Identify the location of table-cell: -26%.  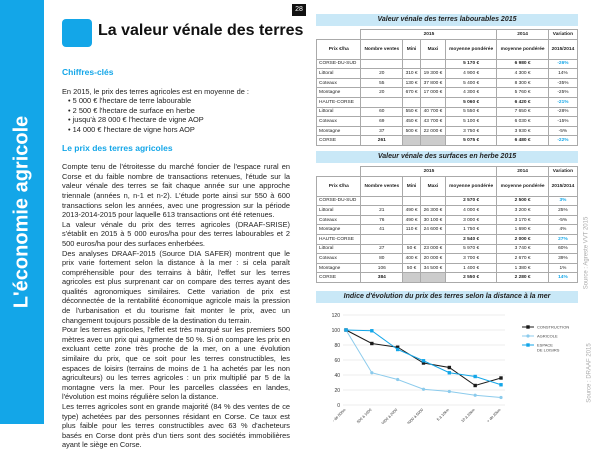
(563, 64).